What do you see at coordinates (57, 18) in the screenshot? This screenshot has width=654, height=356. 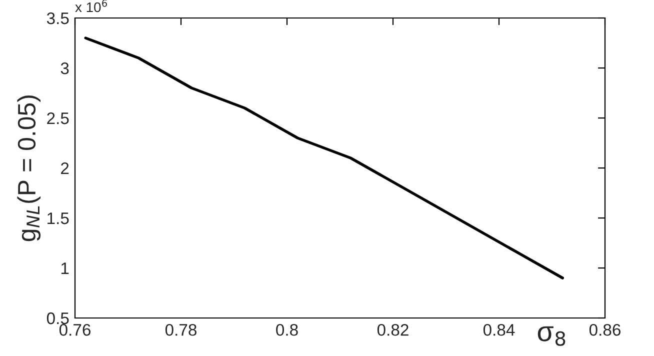 I see `y-tick-label: 3.5` at bounding box center [57, 18].